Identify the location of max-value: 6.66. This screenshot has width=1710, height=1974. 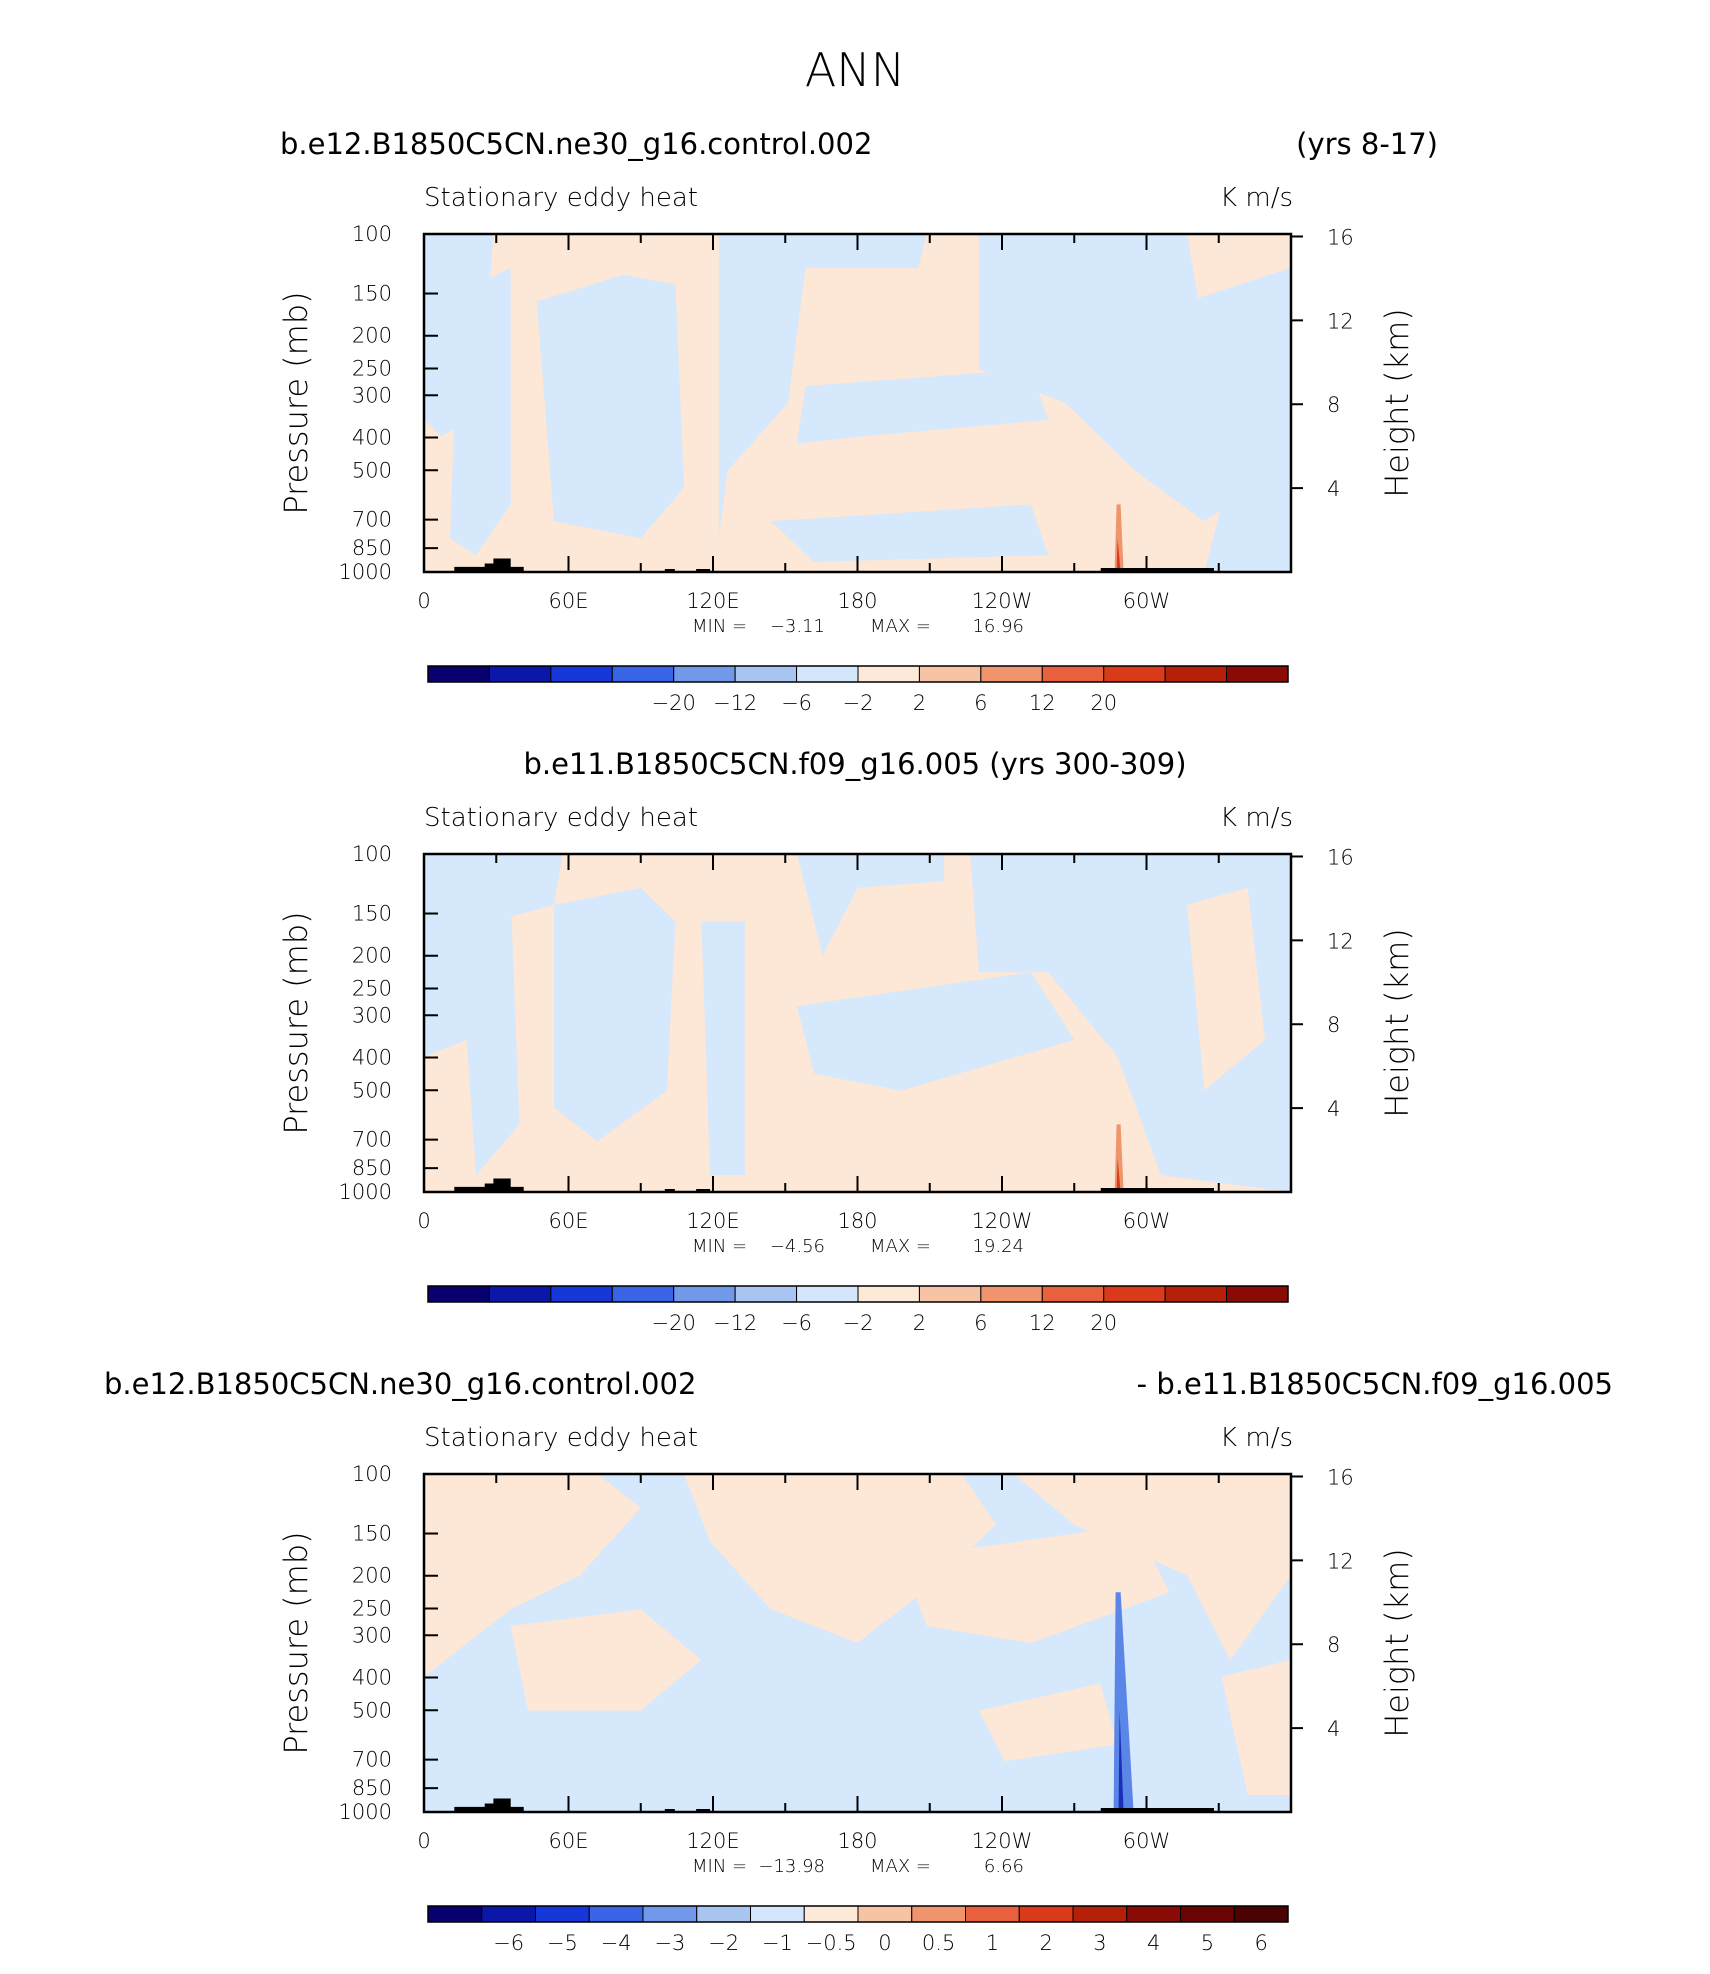
(1004, 1866).